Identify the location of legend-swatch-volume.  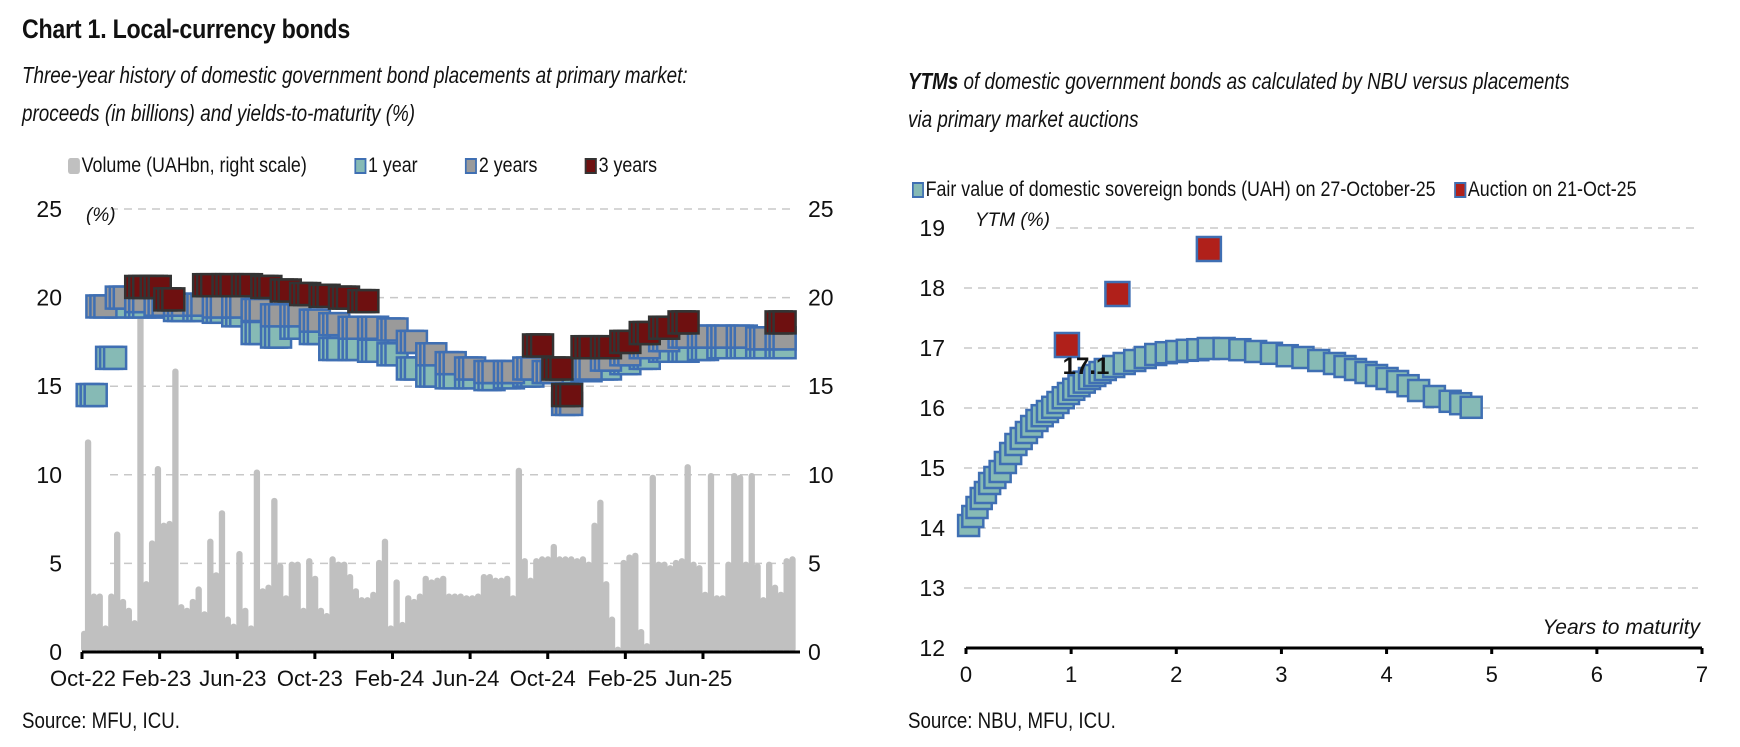
(74, 166).